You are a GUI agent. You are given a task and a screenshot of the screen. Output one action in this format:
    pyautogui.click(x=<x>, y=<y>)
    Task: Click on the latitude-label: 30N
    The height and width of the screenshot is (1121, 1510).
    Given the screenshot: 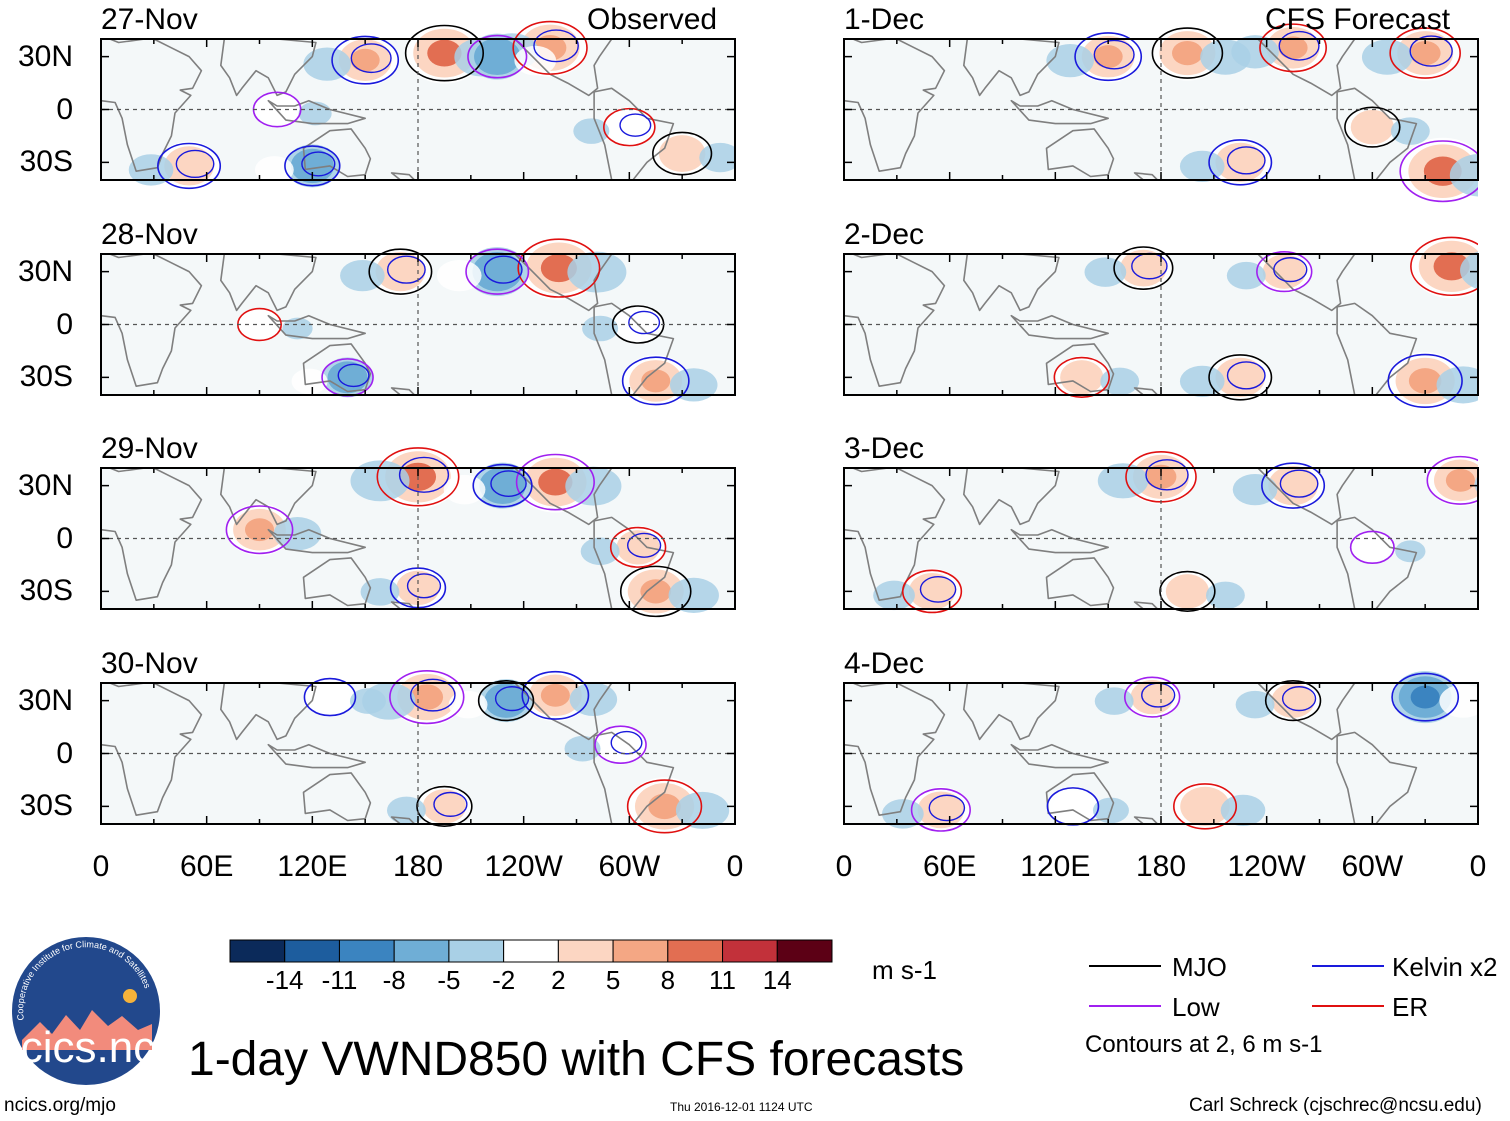 What is the action you would take?
    pyautogui.click(x=45, y=56)
    